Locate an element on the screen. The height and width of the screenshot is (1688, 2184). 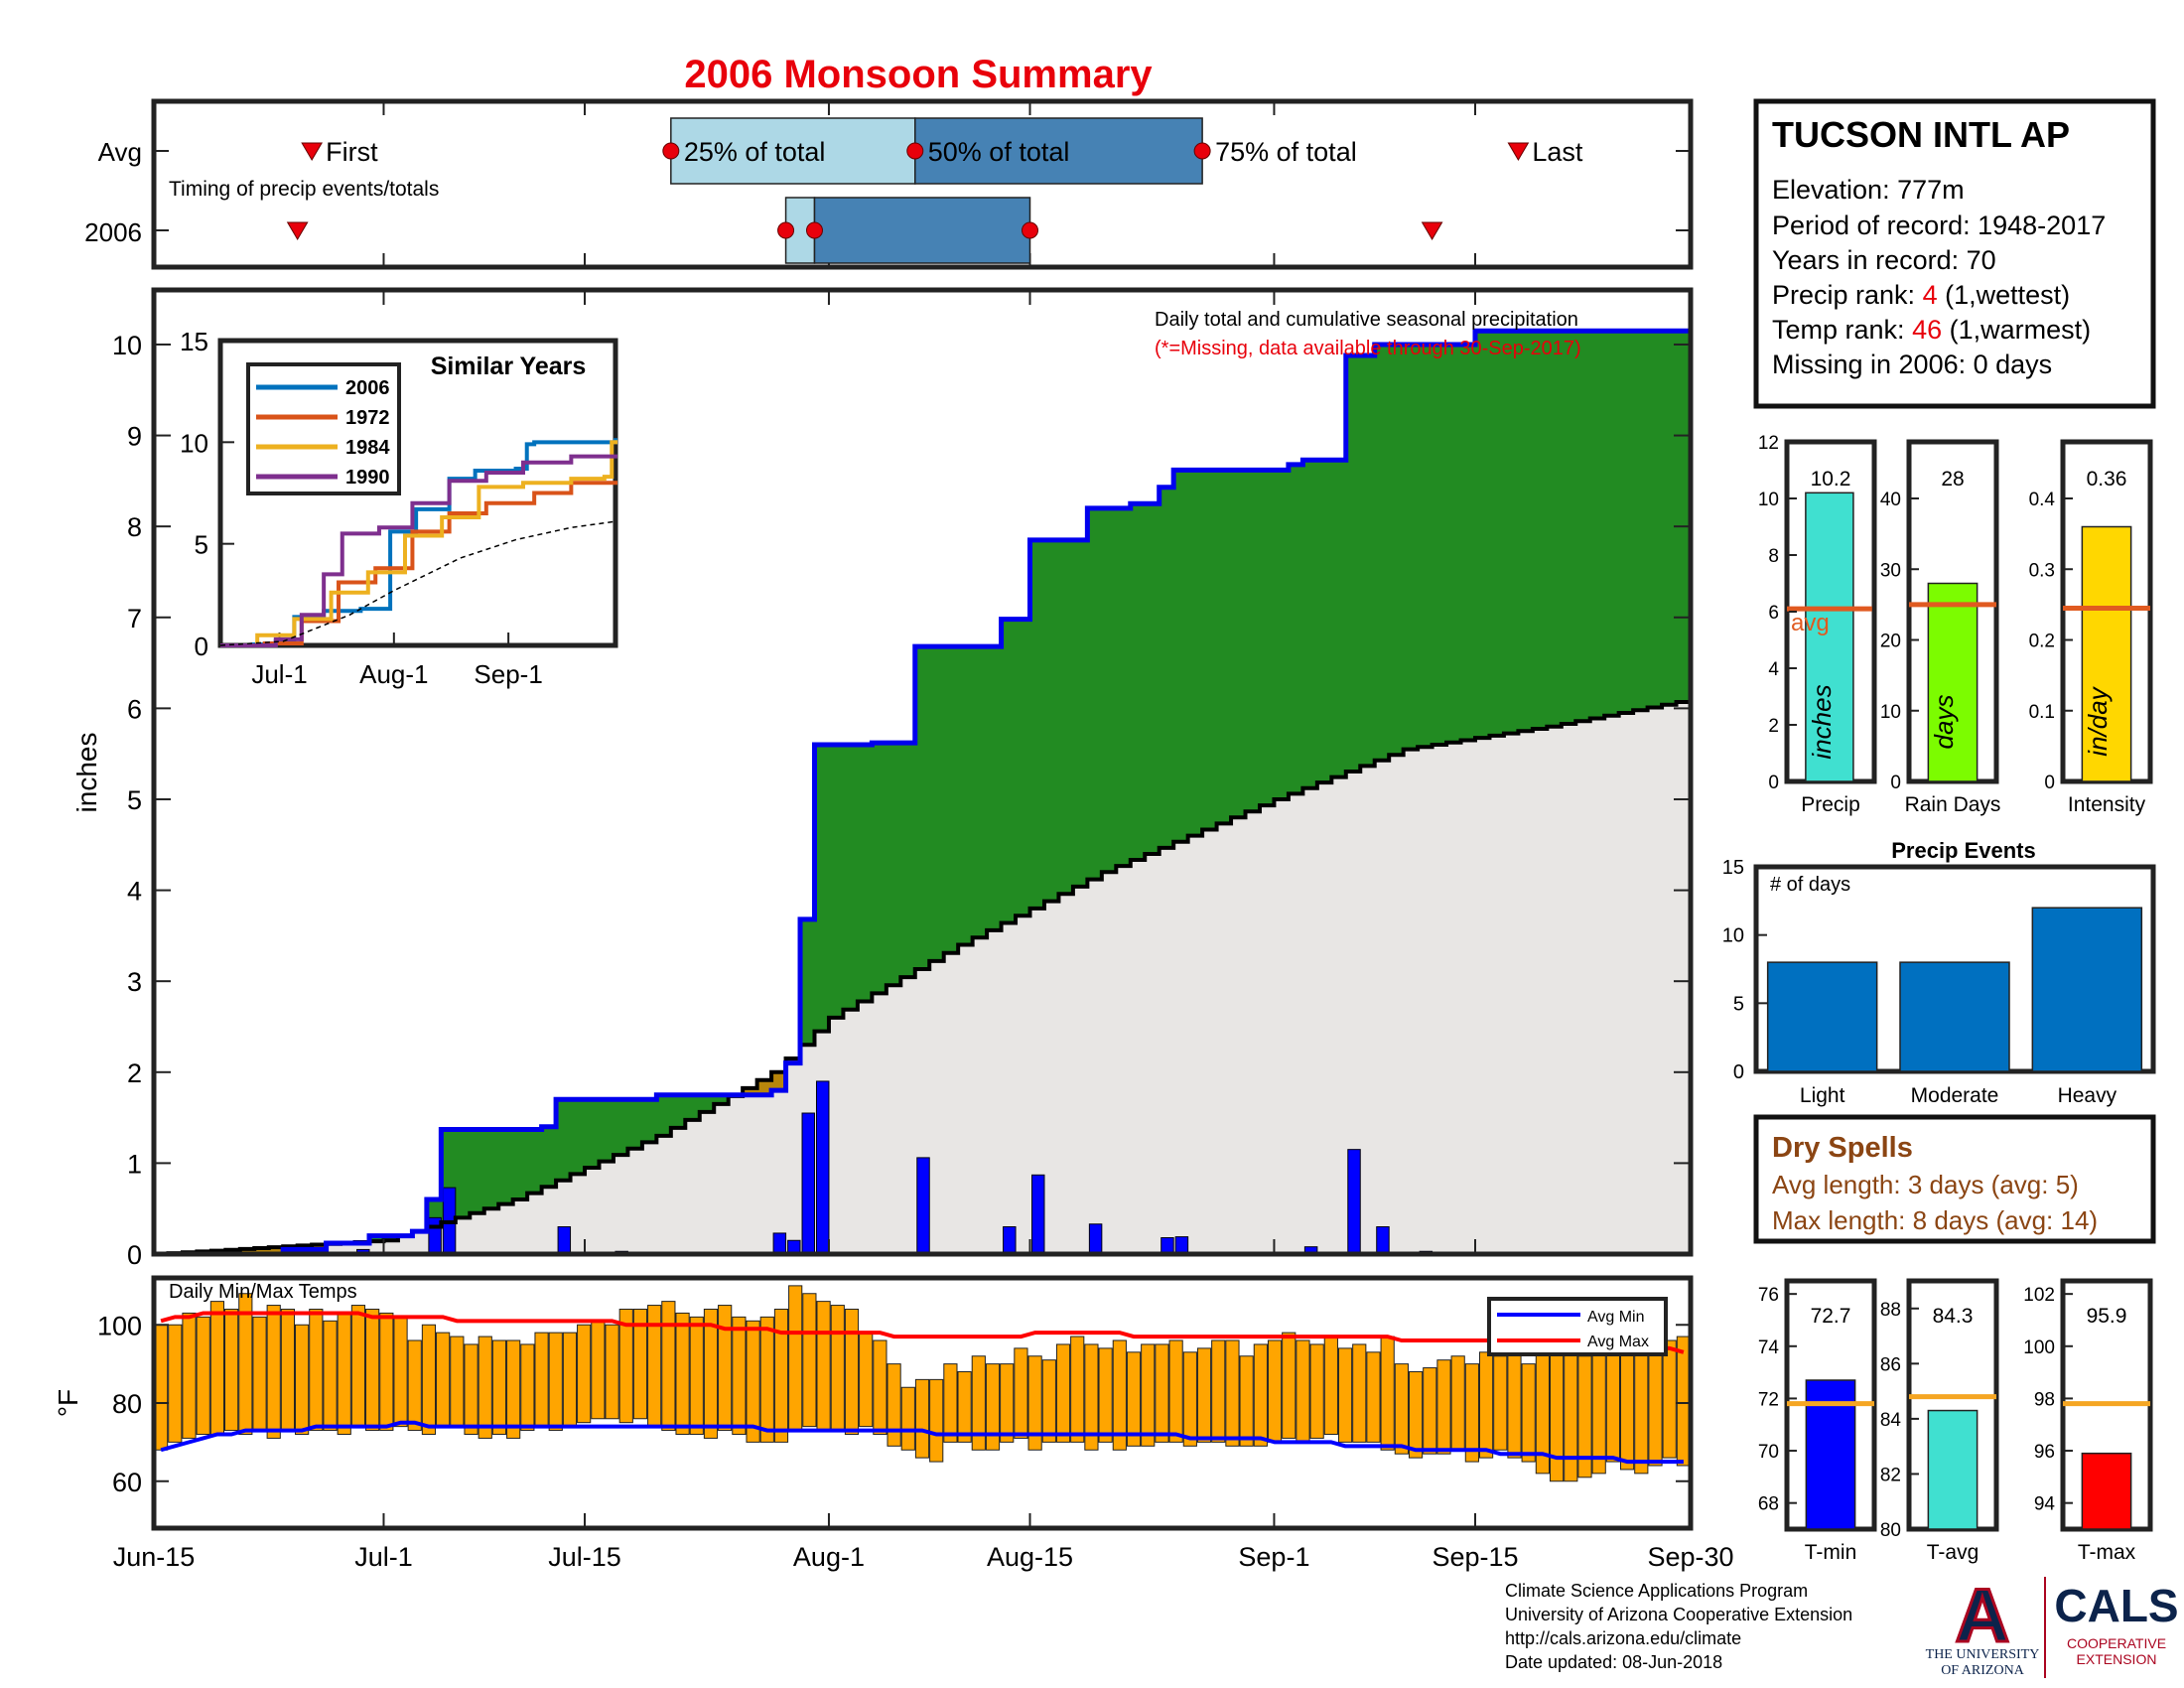
events-category-label: Moderate is located at coordinates (1955, 1095).